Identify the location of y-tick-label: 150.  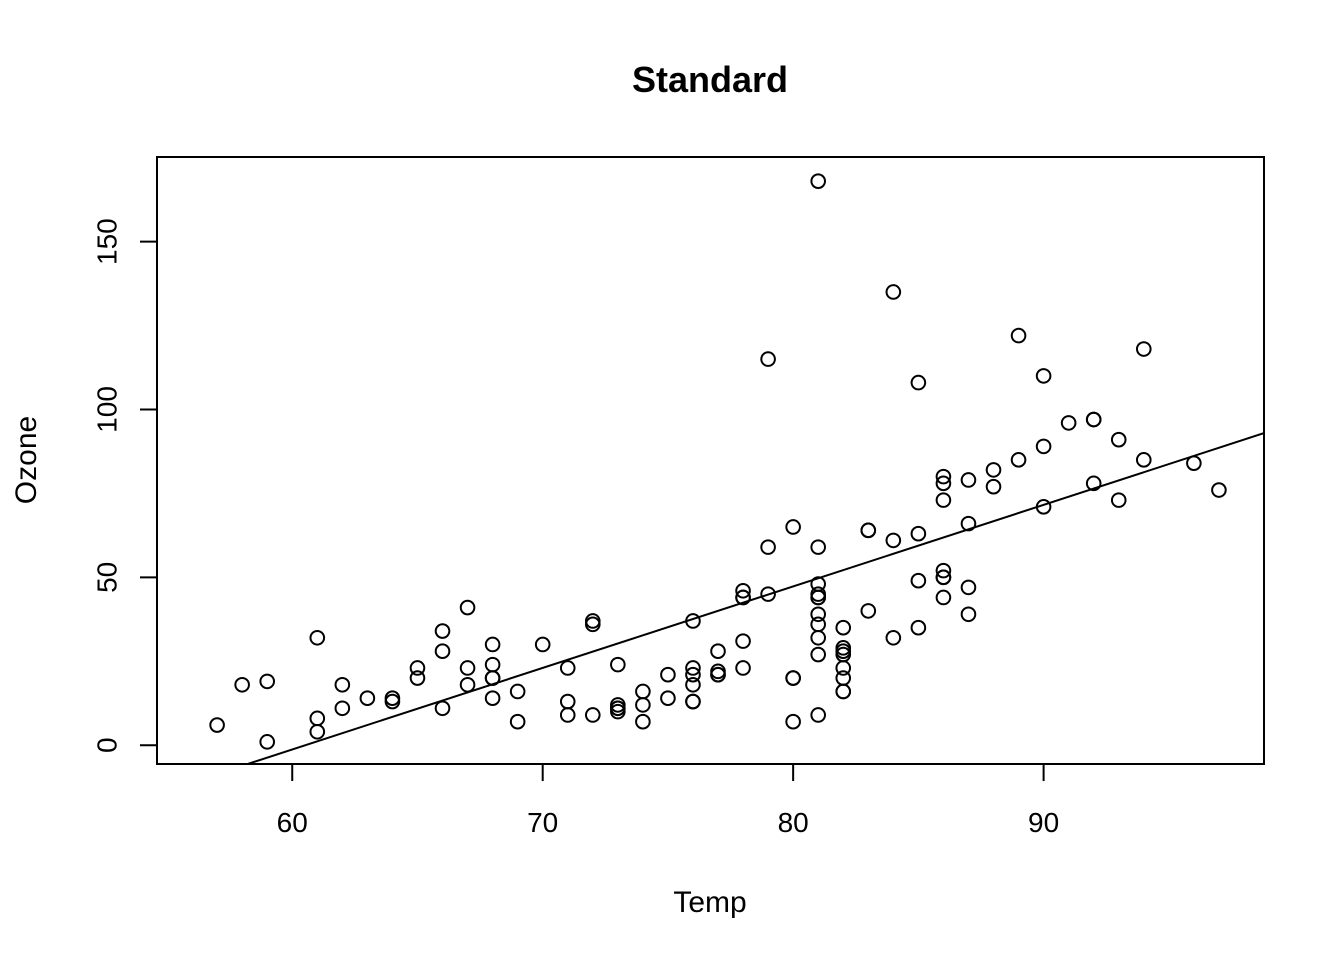
(106, 241).